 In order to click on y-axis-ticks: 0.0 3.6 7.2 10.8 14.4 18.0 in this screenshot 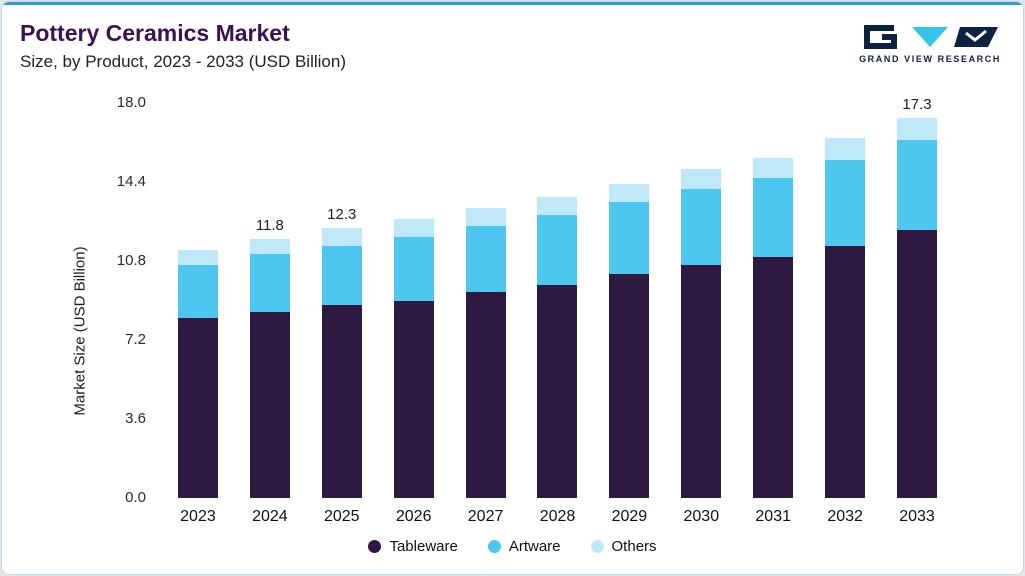, I will do `click(115, 300)`.